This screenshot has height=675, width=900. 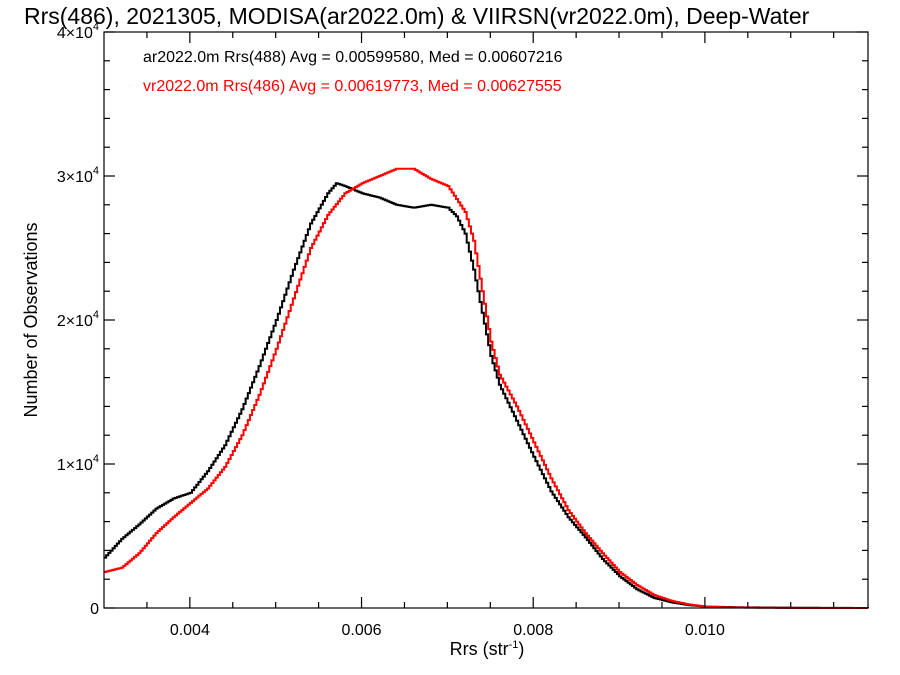 What do you see at coordinates (514, 645) in the screenshot?
I see `x-axis-label-sup: -1` at bounding box center [514, 645].